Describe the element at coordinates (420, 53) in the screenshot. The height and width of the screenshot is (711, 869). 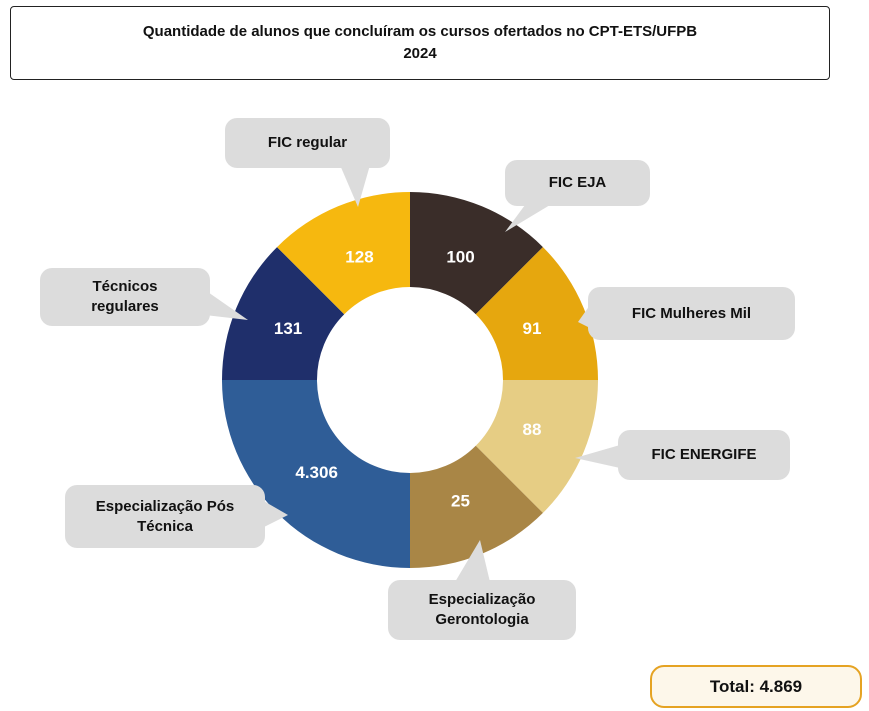
I see `chart-subtitle: 2024` at that location.